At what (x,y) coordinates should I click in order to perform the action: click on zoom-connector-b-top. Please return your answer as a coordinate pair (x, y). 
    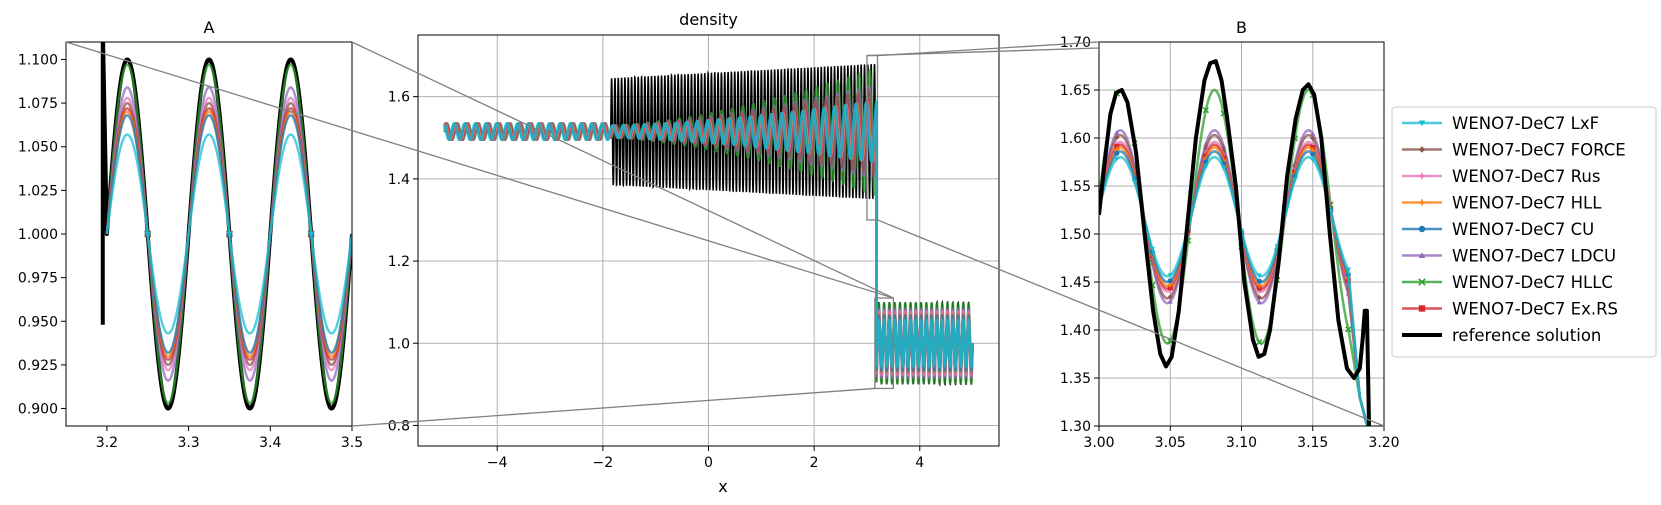
    Looking at the image, I should click on (988, 49).